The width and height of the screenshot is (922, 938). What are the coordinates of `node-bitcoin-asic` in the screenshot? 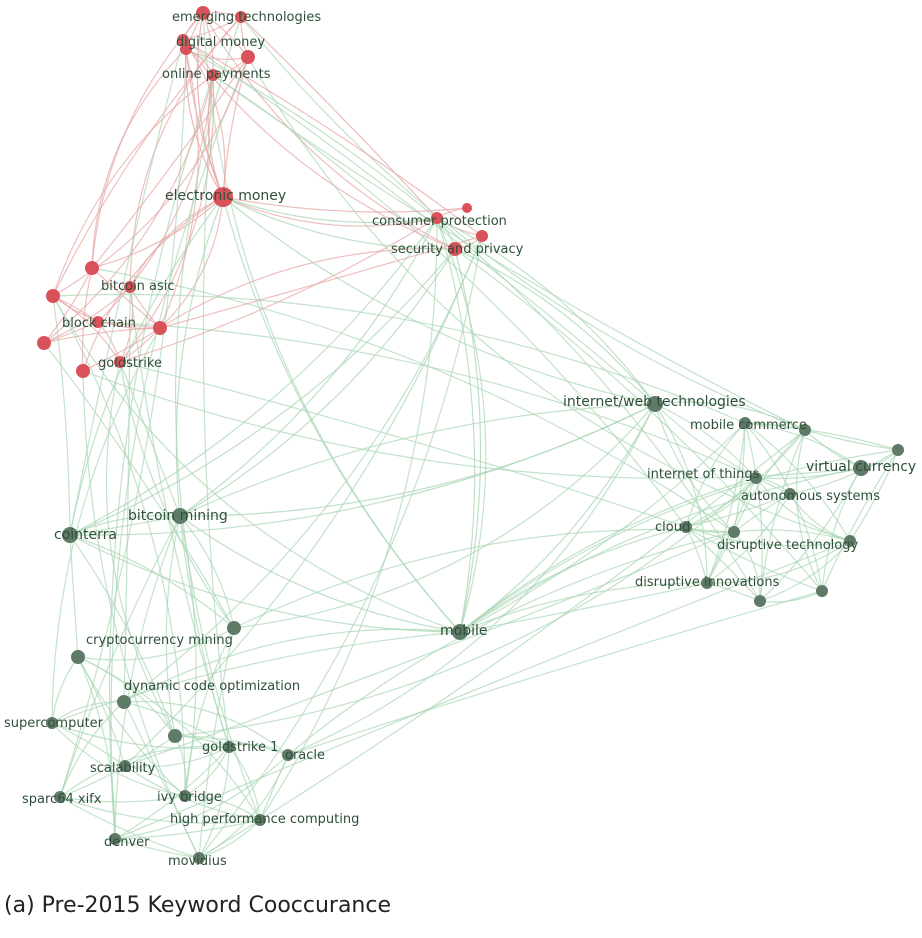 It's located at (130, 287).